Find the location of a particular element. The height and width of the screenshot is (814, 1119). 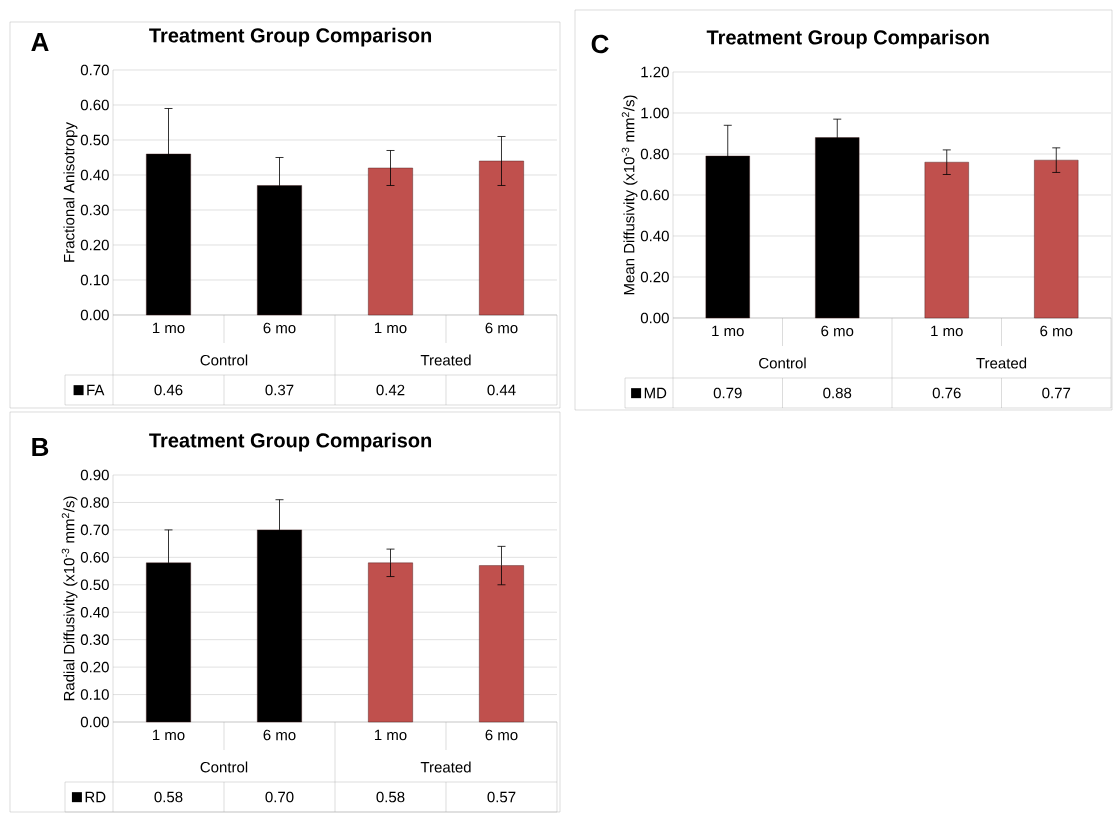

data-label: 0.79 is located at coordinates (727, 393).